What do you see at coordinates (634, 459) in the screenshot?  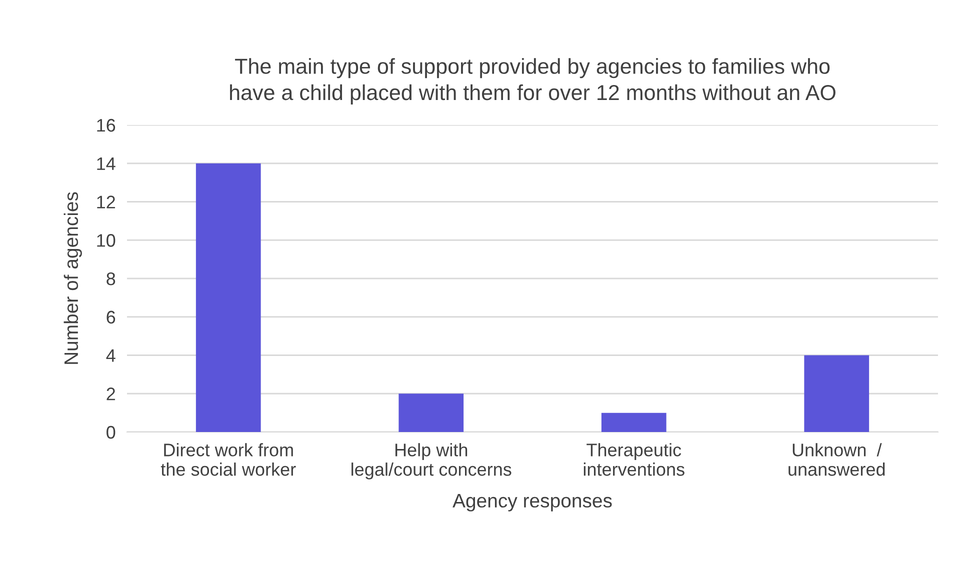 I see `x-tick-label: Therapeutic interventions` at bounding box center [634, 459].